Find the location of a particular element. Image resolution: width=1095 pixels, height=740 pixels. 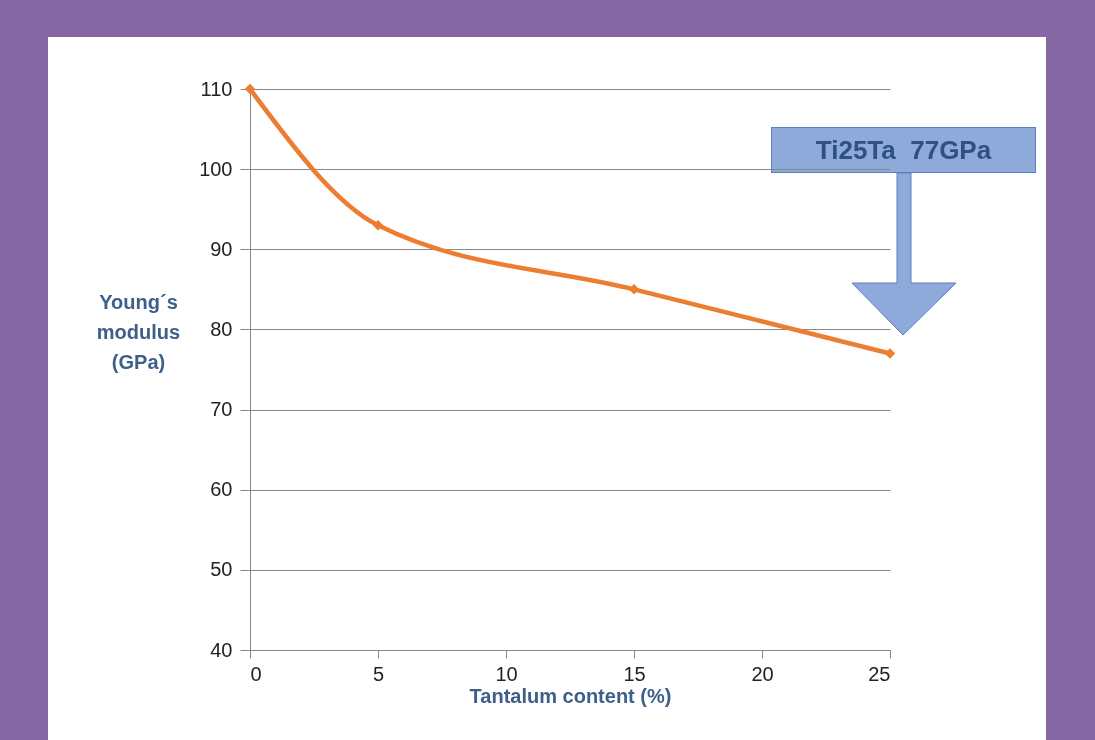

y-axis-title: Young´s modulus (GPa) is located at coordinates (138, 331).